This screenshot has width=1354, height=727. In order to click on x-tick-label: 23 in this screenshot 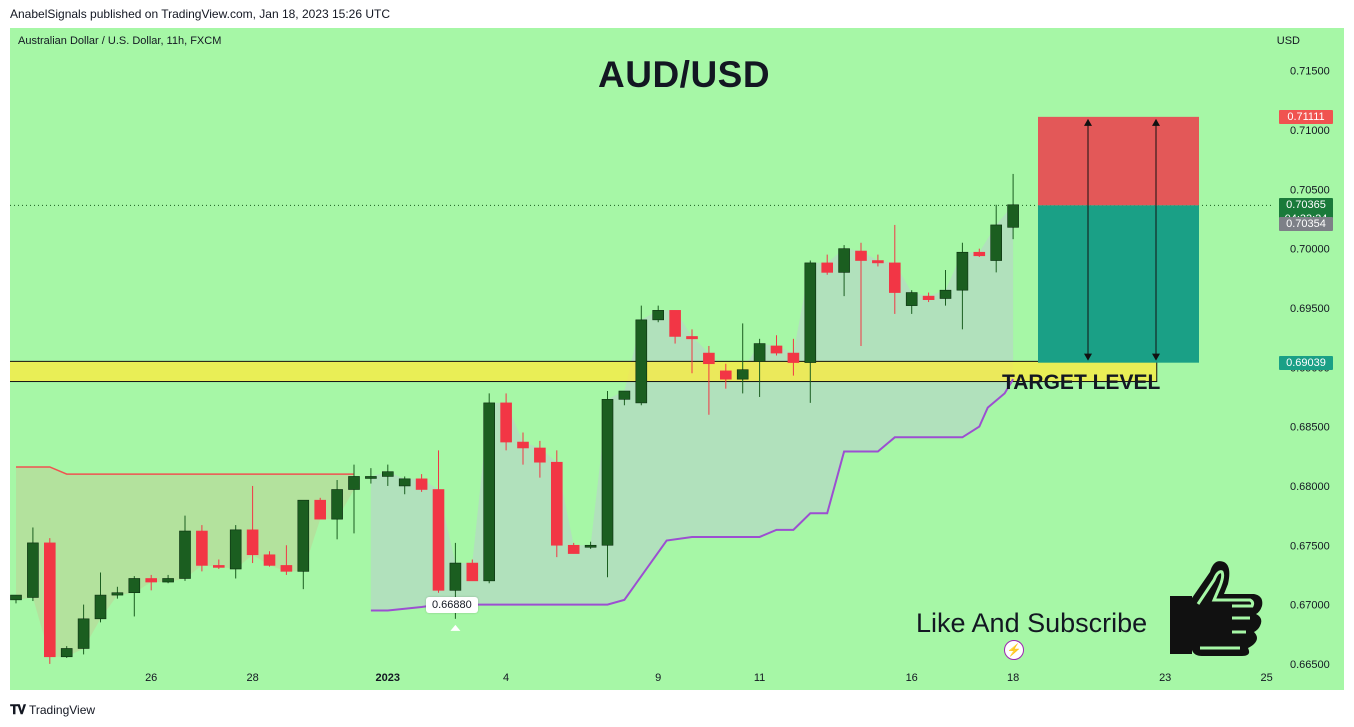, I will do `click(1165, 678)`.